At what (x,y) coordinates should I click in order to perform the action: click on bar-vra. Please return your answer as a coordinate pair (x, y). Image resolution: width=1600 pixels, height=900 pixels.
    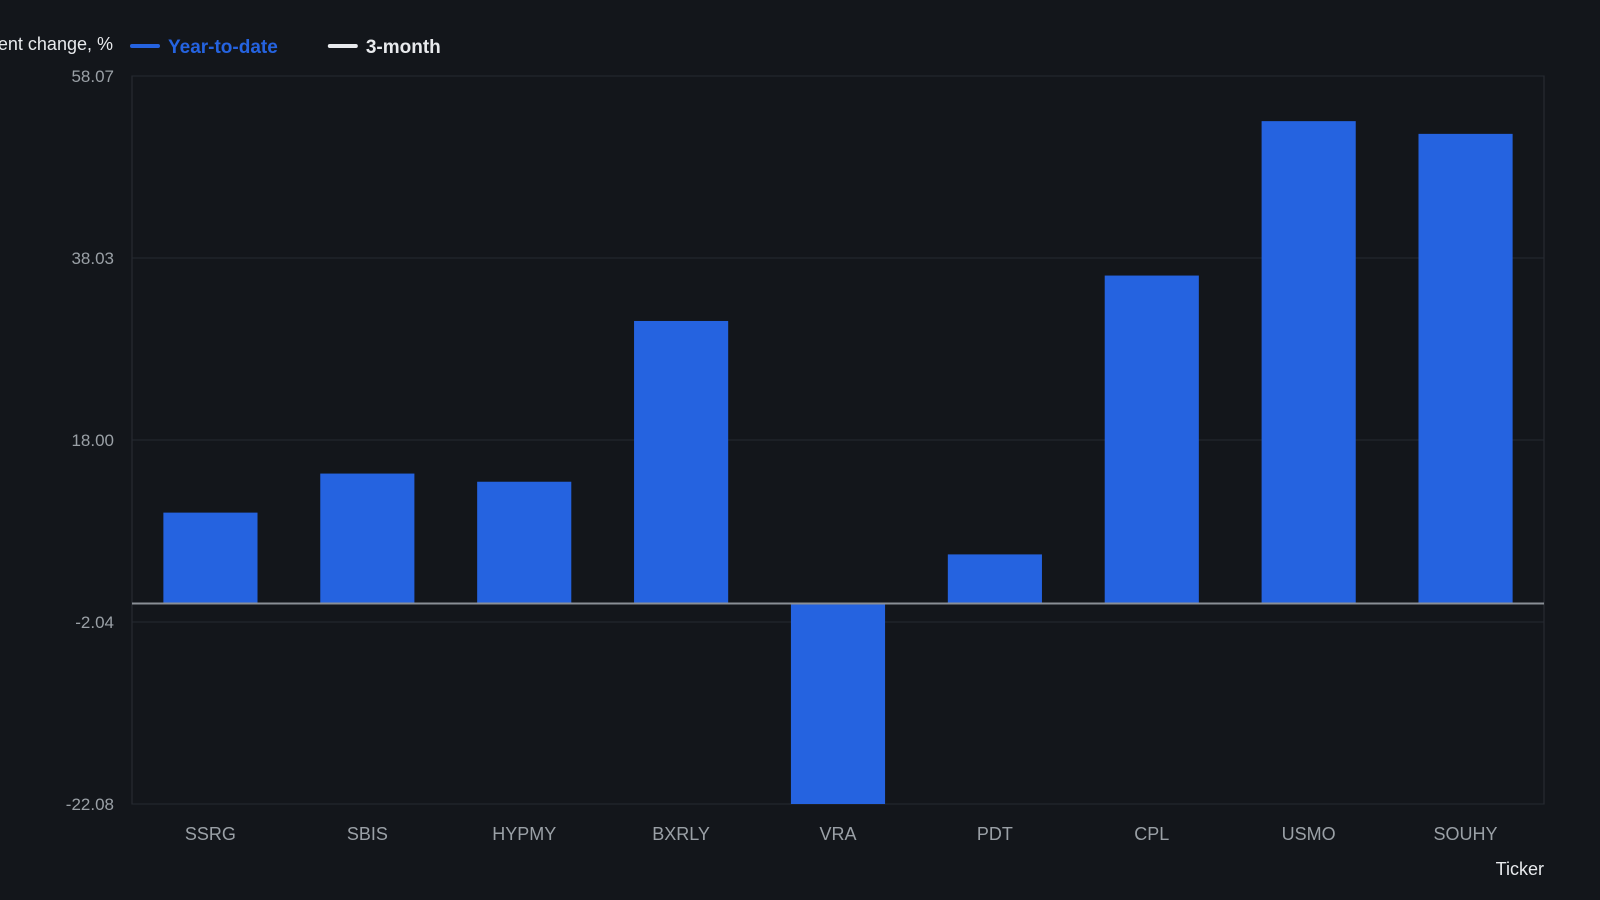
    Looking at the image, I should click on (838, 703).